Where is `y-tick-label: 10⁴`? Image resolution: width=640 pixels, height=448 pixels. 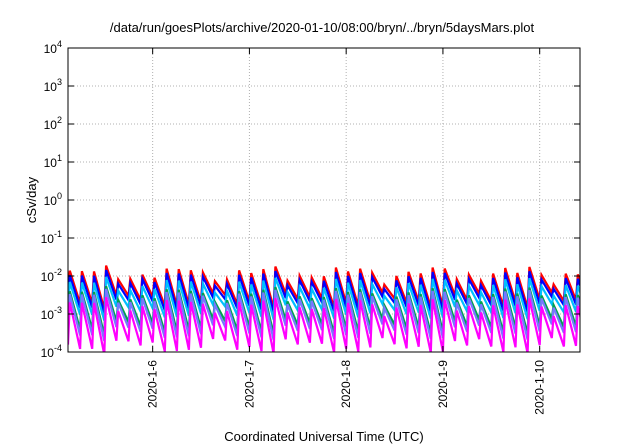
y-tick-label: 10⁴ is located at coordinates (53, 47).